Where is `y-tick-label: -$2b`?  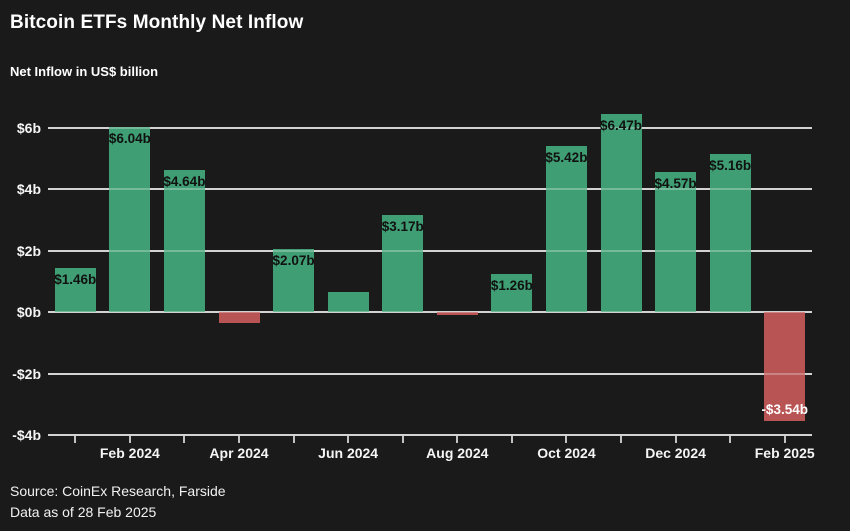
y-tick-label: -$2b is located at coordinates (26, 373).